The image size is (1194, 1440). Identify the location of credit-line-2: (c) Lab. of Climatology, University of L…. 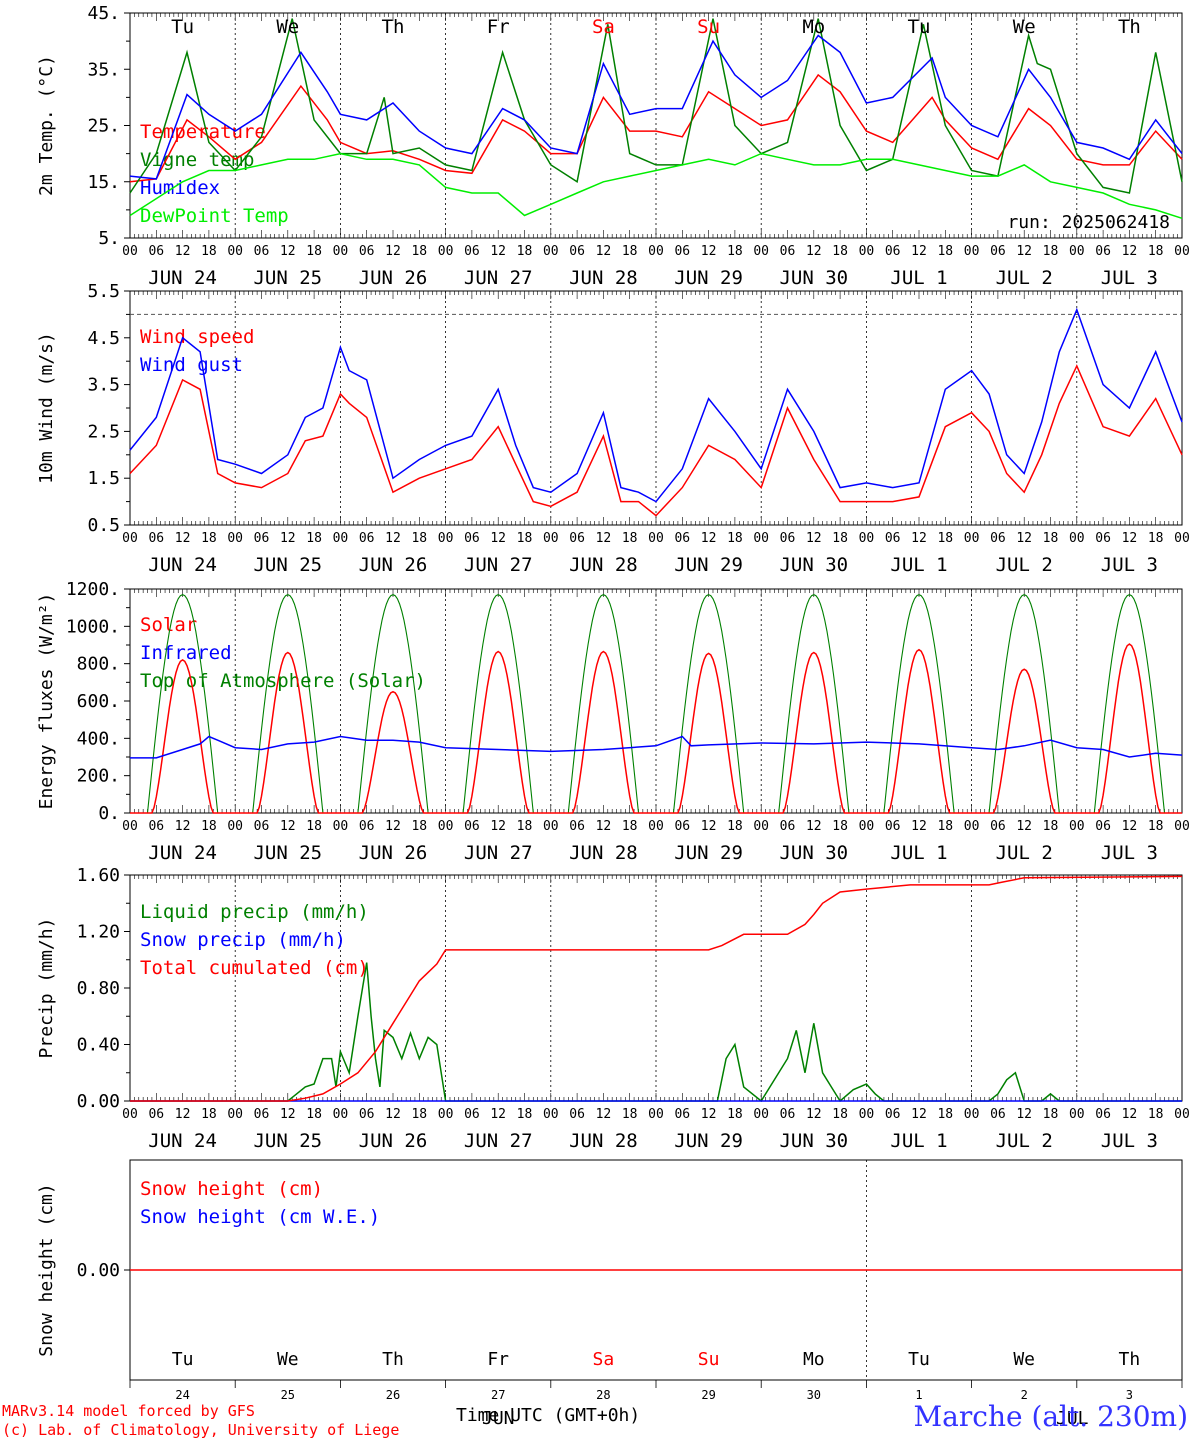
(201, 1430).